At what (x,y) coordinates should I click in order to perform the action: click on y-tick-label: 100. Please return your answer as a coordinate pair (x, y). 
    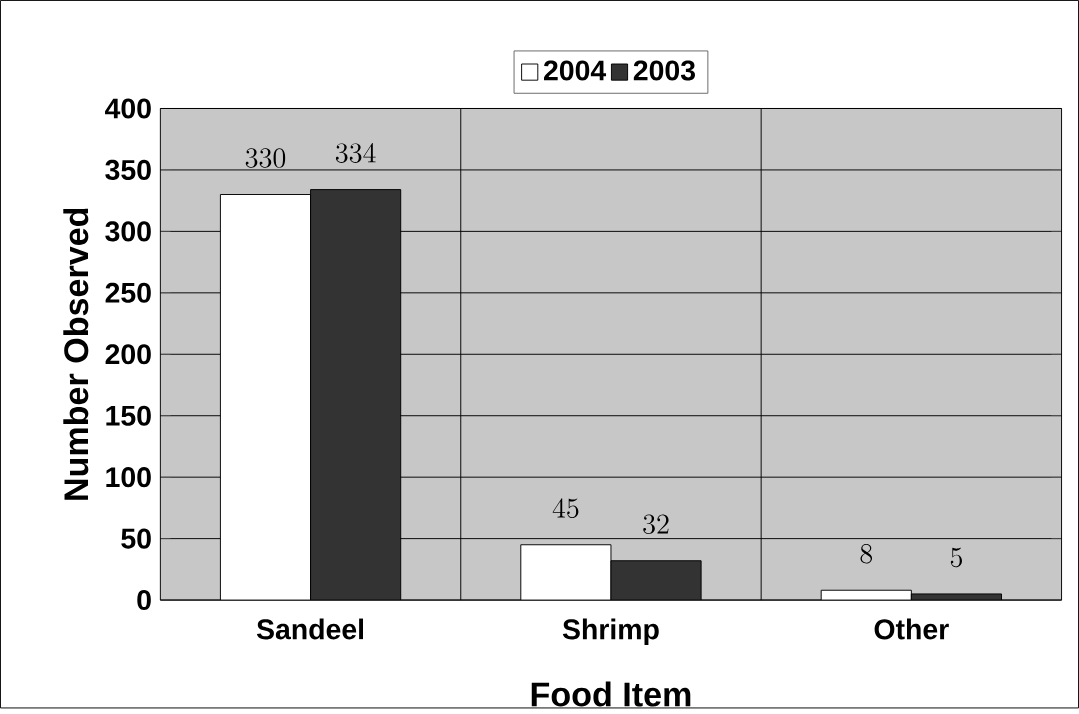
    Looking at the image, I should click on (128, 476).